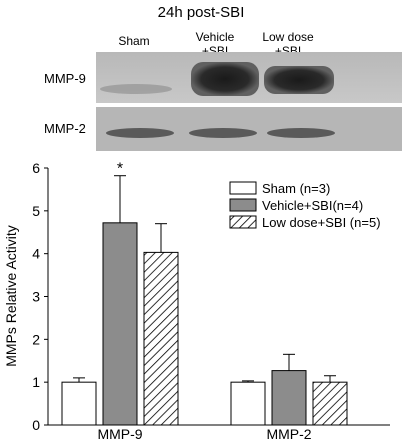 Image resolution: width=402 pixels, height=441 pixels. I want to click on lane-label-sham: Sham, so click(134, 41).